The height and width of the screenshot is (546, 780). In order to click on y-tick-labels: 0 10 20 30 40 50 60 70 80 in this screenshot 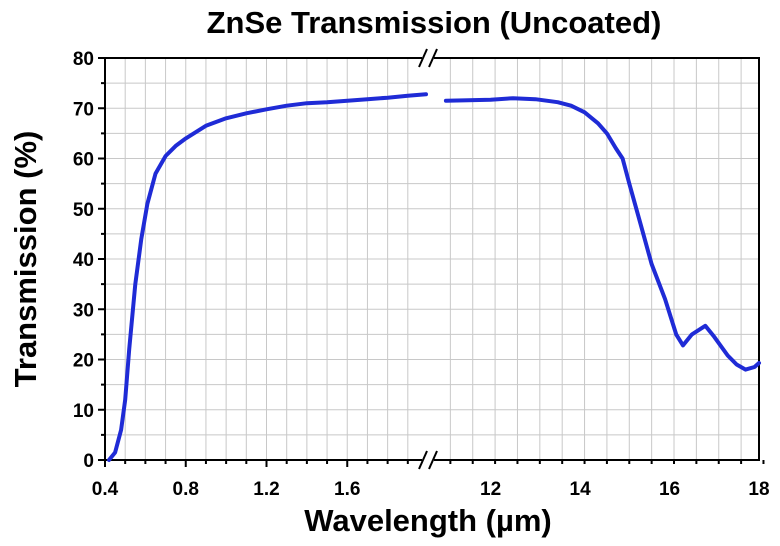, I will do `click(83, 260)`.